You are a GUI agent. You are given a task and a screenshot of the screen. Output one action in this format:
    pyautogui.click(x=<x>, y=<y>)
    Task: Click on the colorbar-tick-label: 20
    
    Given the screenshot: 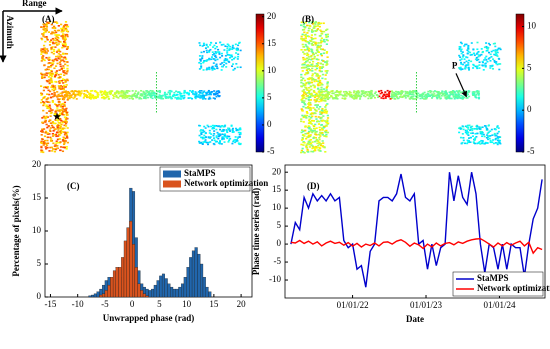 What is the action you would take?
    pyautogui.click(x=272, y=16)
    